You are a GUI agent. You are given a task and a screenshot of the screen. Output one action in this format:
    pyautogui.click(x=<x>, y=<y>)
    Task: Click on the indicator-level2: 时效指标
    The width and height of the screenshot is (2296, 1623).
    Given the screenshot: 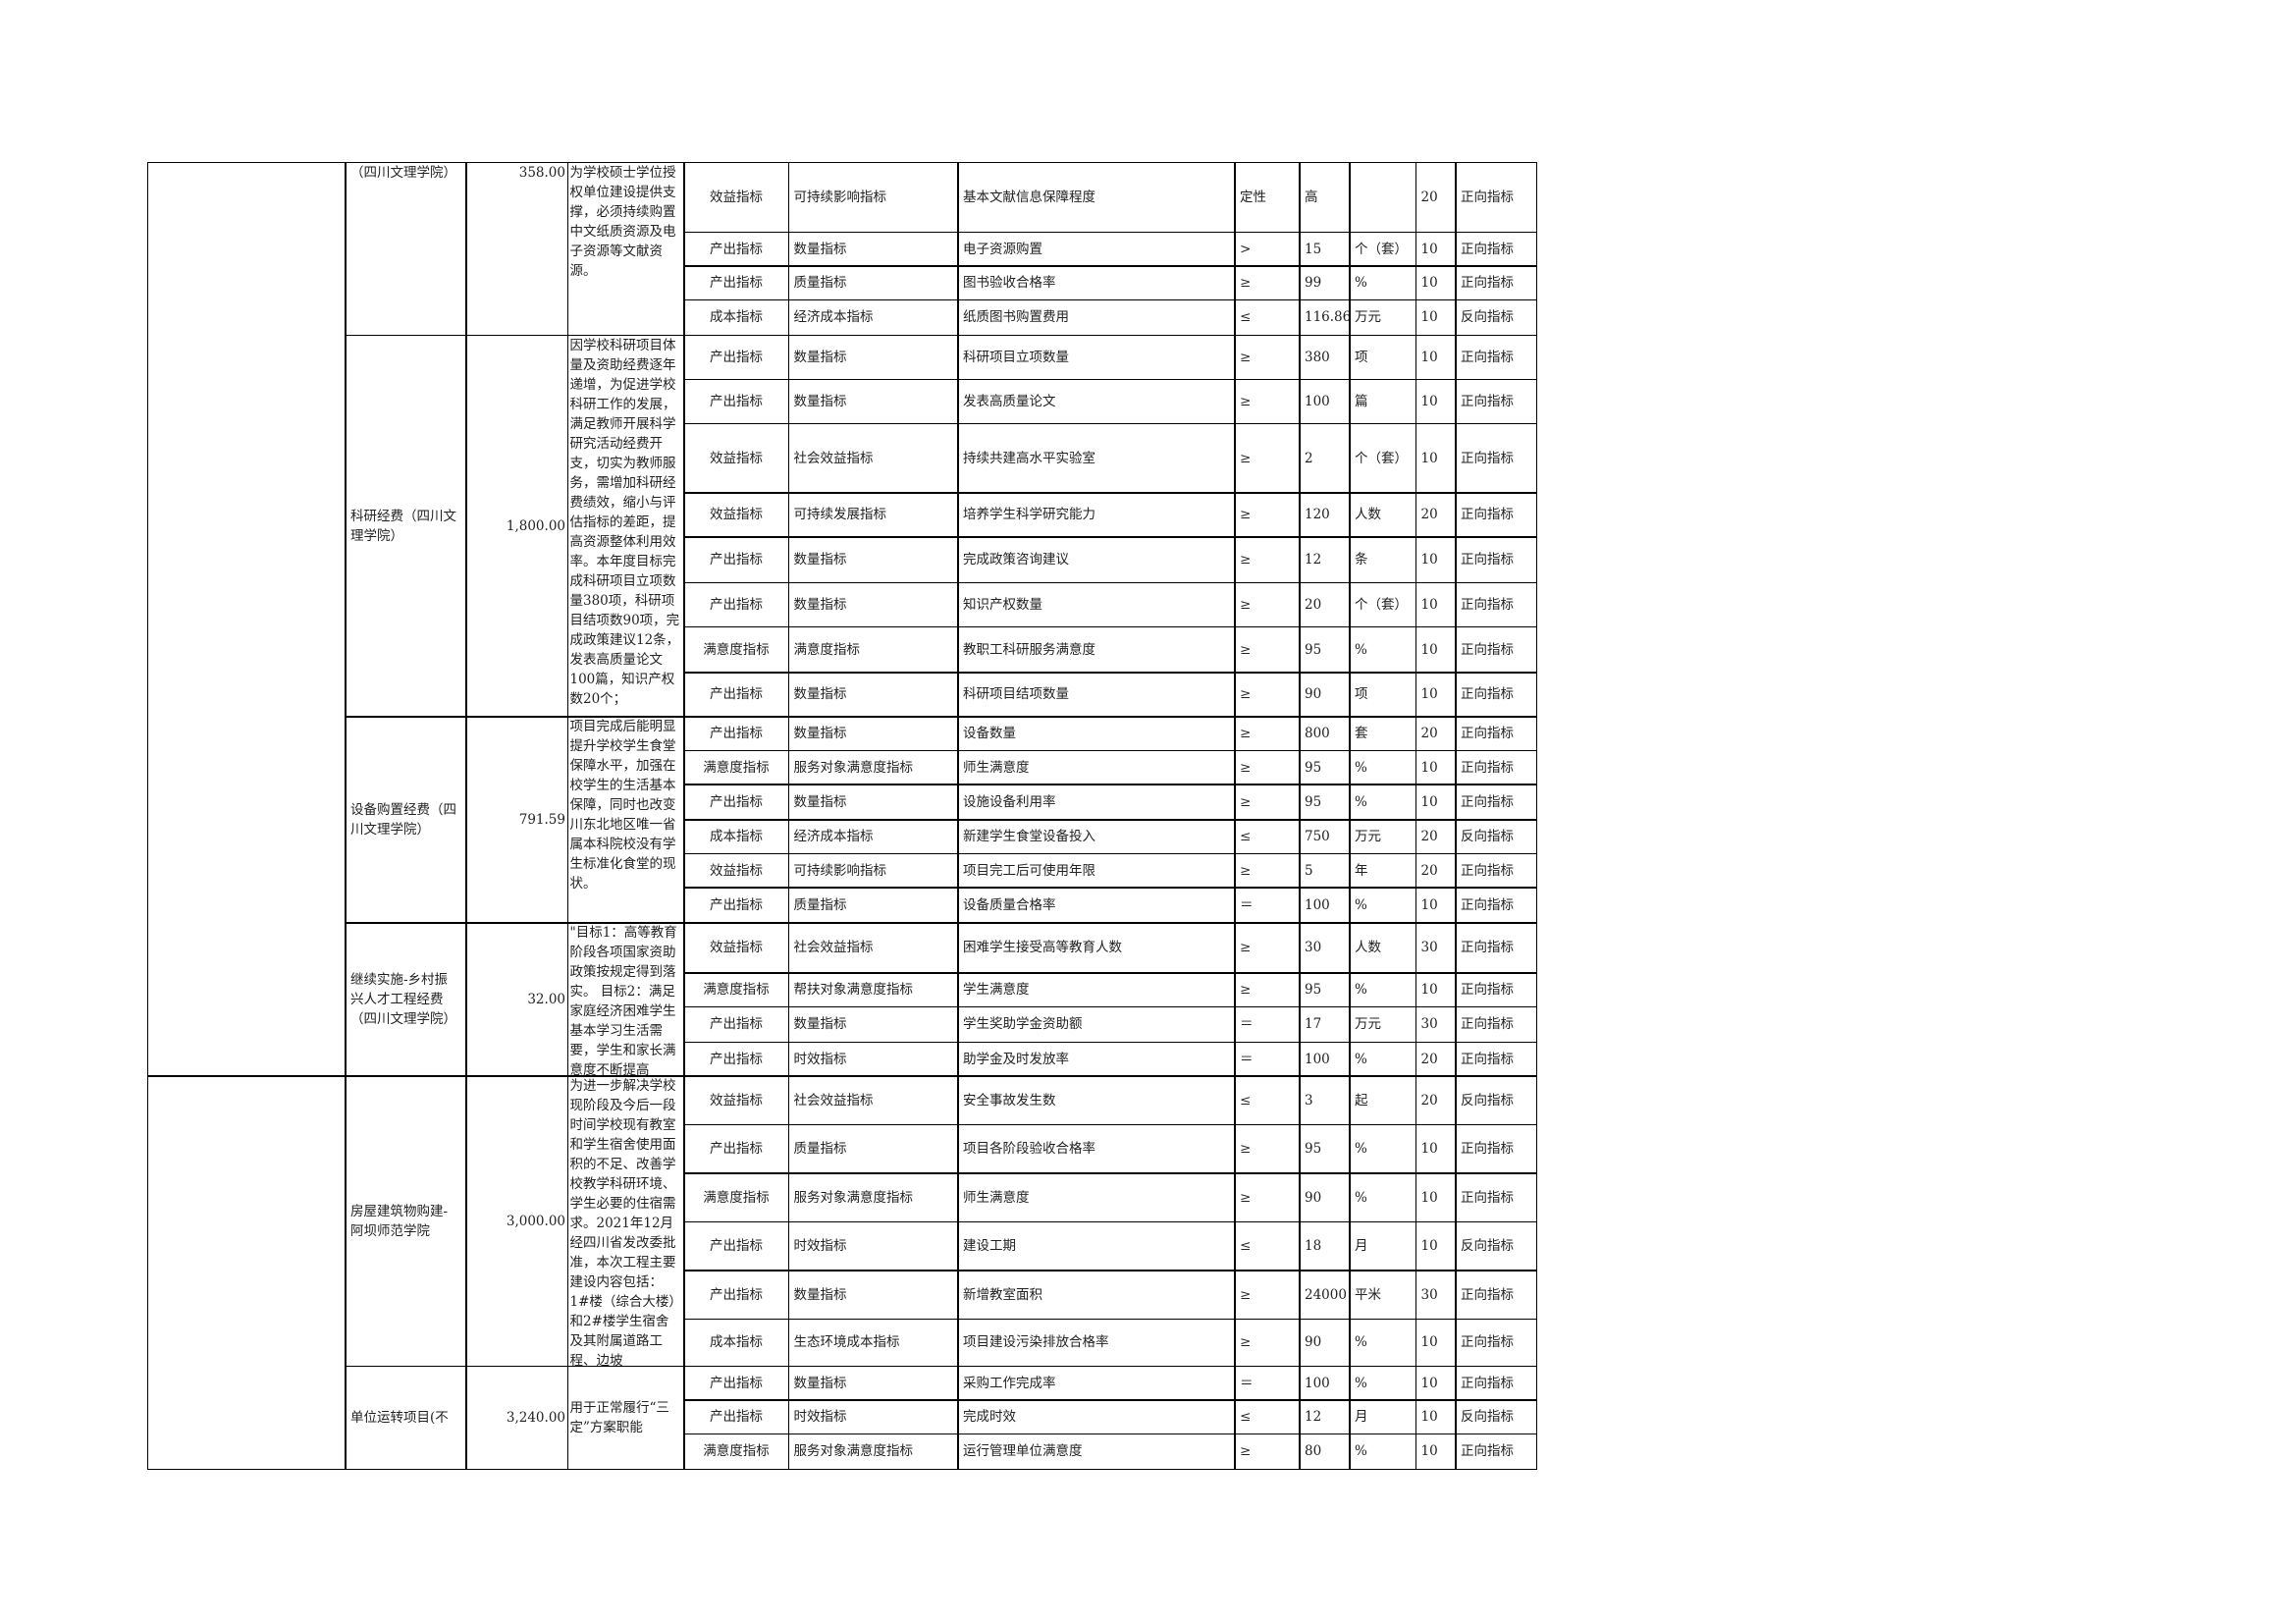 What is the action you would take?
    pyautogui.click(x=873, y=1416)
    